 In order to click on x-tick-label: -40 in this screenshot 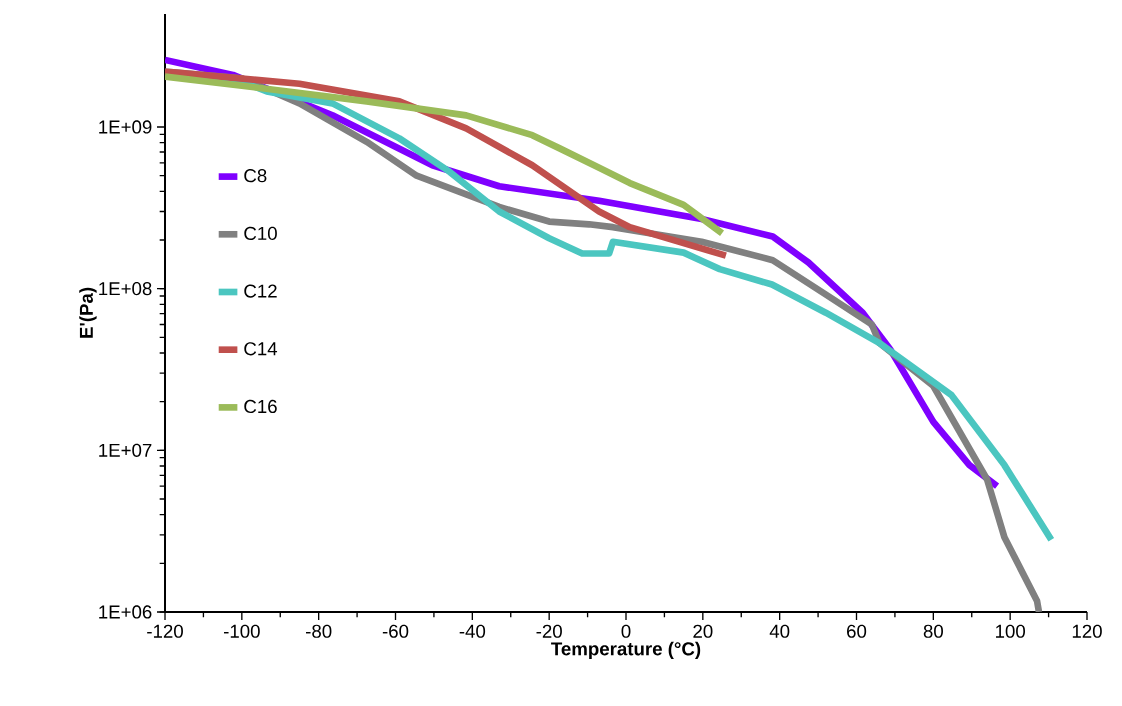, I will do `click(472, 631)`.